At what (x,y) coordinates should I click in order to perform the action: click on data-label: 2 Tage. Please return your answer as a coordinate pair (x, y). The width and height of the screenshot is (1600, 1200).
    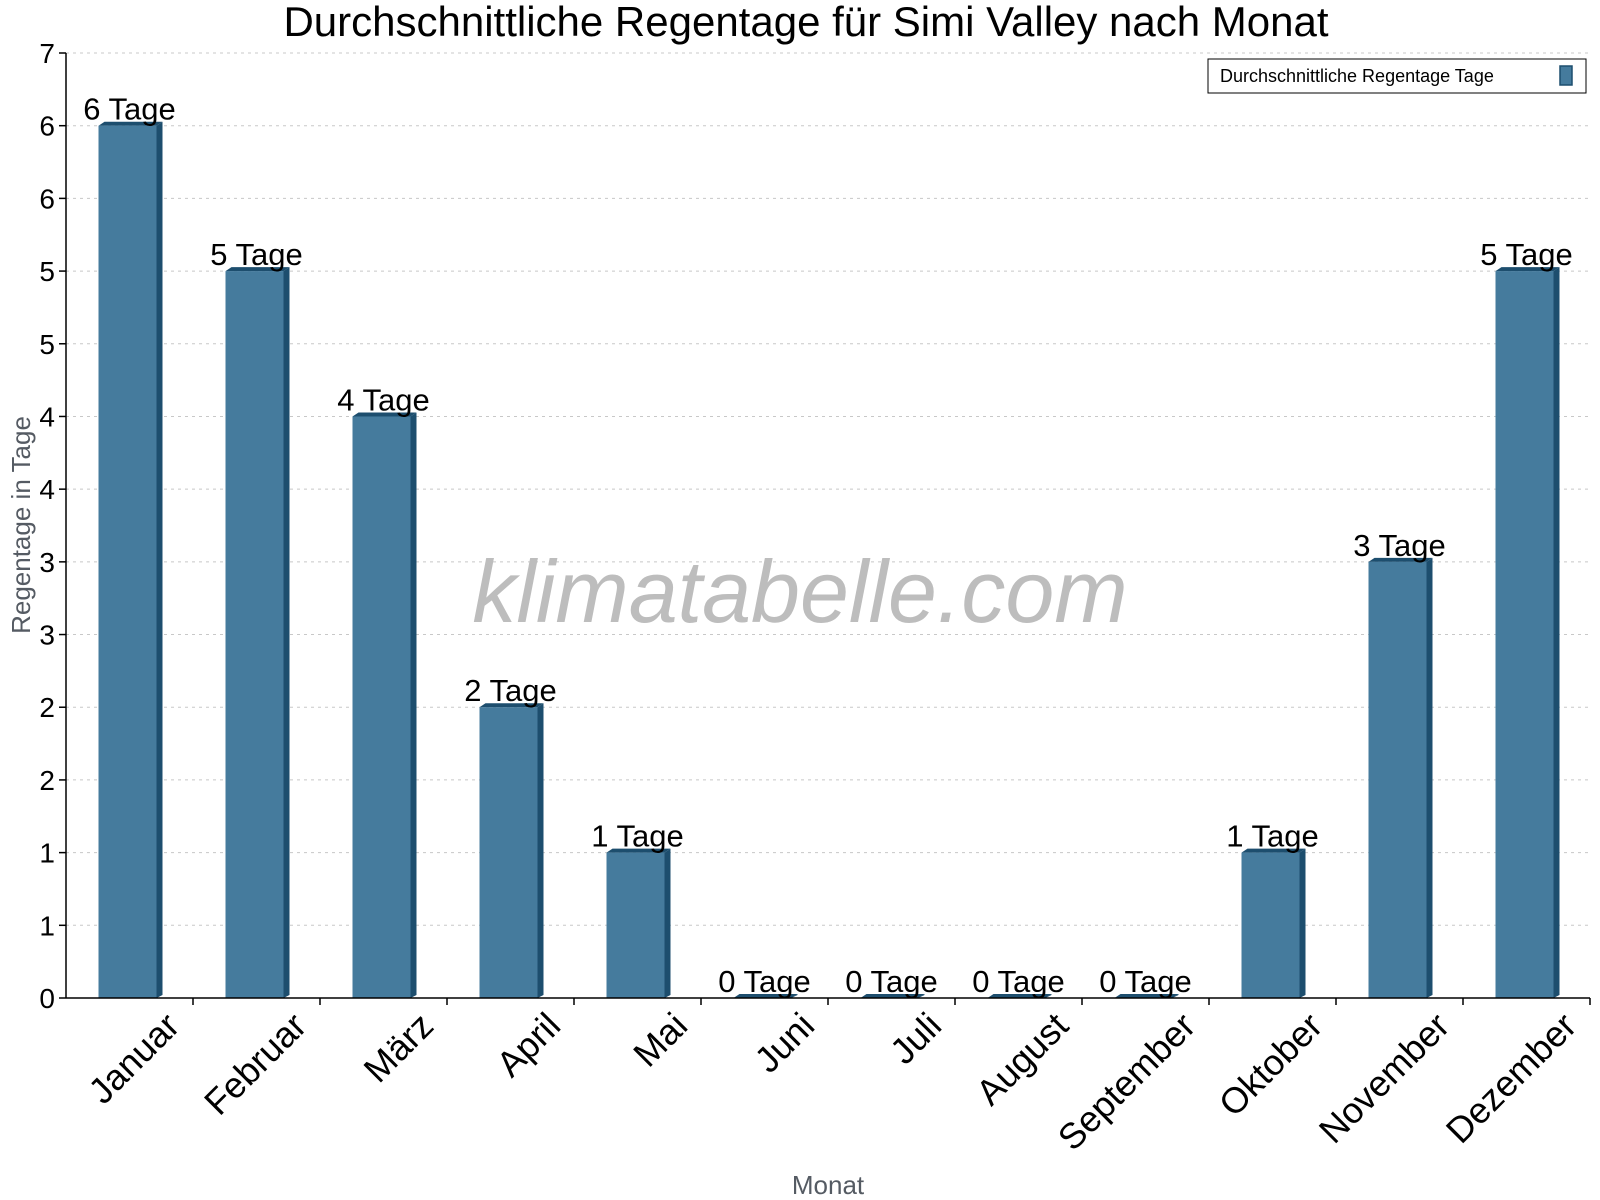
    Looking at the image, I should click on (510, 690).